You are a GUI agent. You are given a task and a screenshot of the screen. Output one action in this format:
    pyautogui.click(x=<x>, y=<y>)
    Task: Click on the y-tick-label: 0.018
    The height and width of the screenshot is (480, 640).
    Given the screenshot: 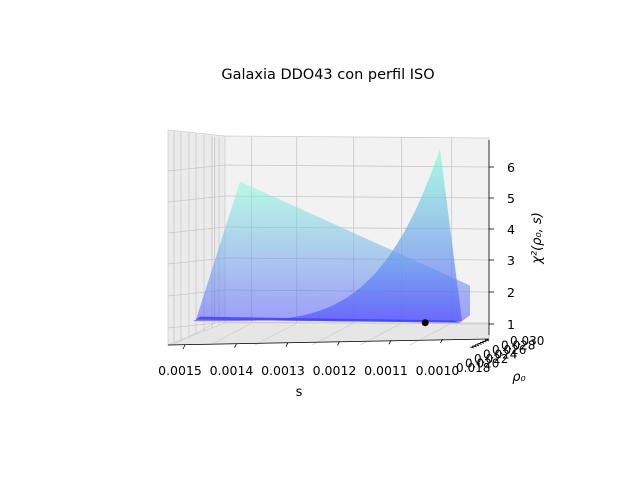 What is the action you would take?
    pyautogui.click(x=473, y=368)
    